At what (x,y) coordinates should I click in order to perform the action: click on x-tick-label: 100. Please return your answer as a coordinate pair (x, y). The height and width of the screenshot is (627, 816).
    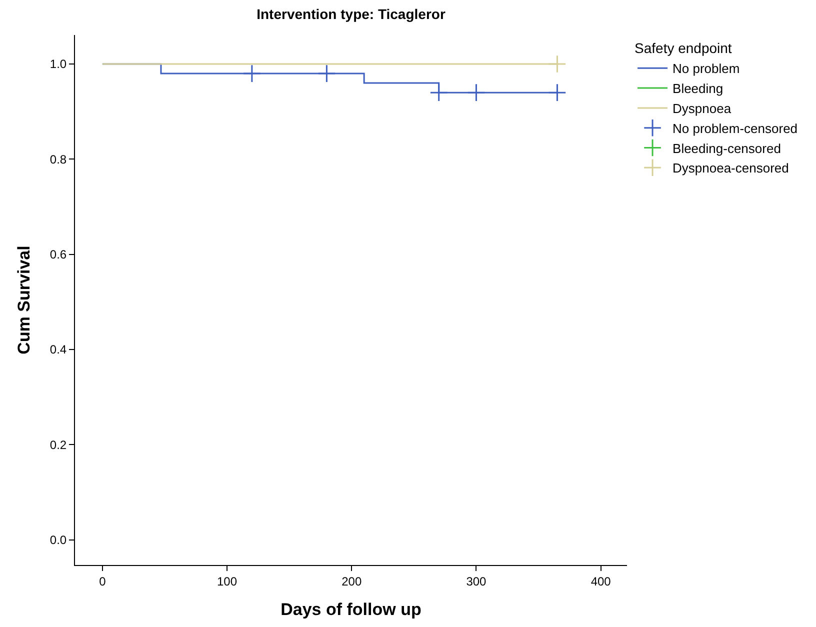
    Looking at the image, I should click on (227, 581).